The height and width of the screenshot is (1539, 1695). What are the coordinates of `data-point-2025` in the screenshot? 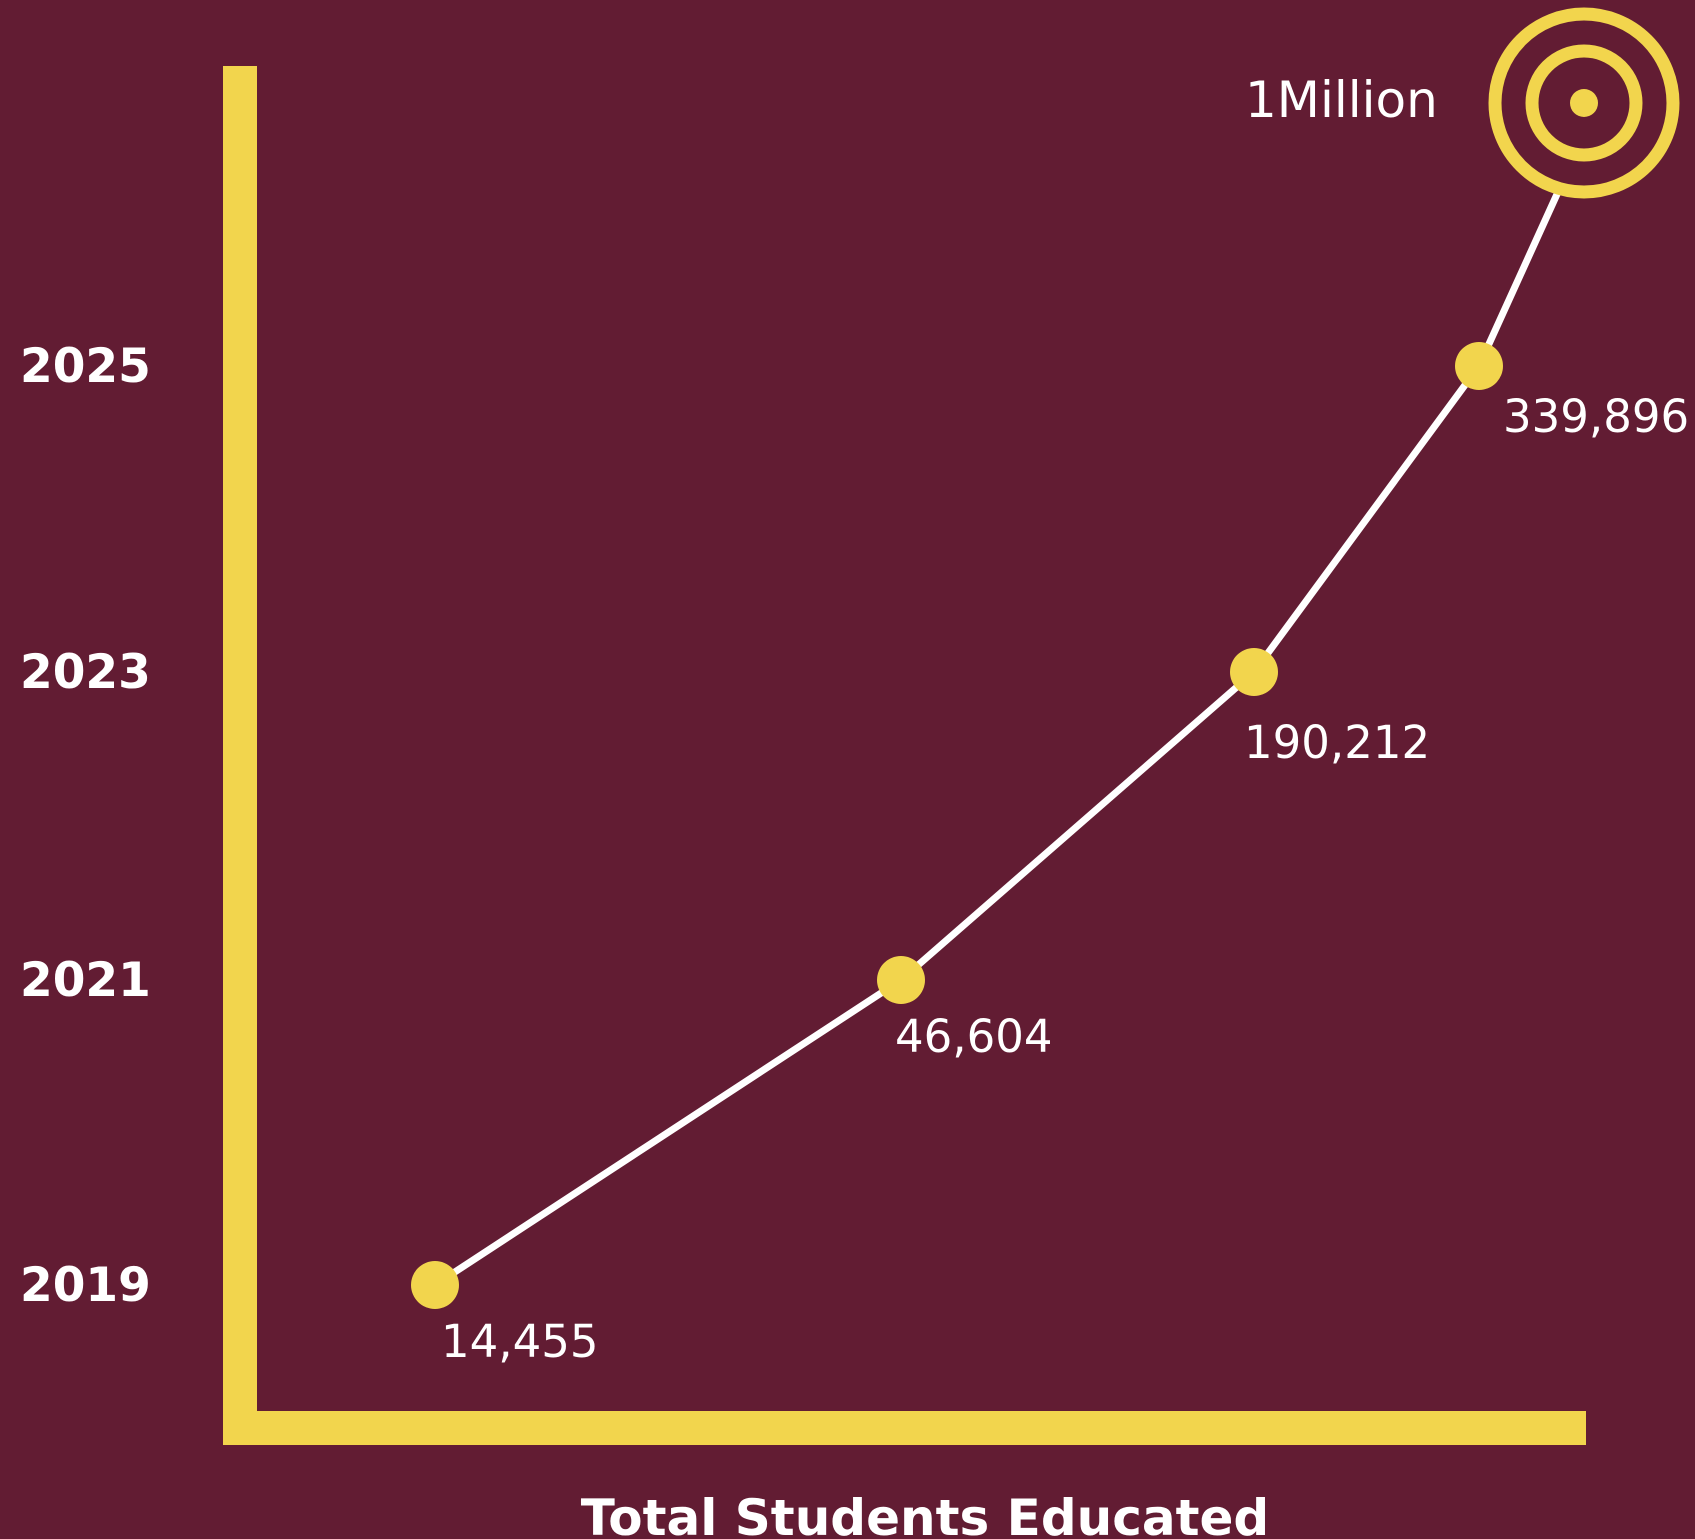 It's located at (1479, 366).